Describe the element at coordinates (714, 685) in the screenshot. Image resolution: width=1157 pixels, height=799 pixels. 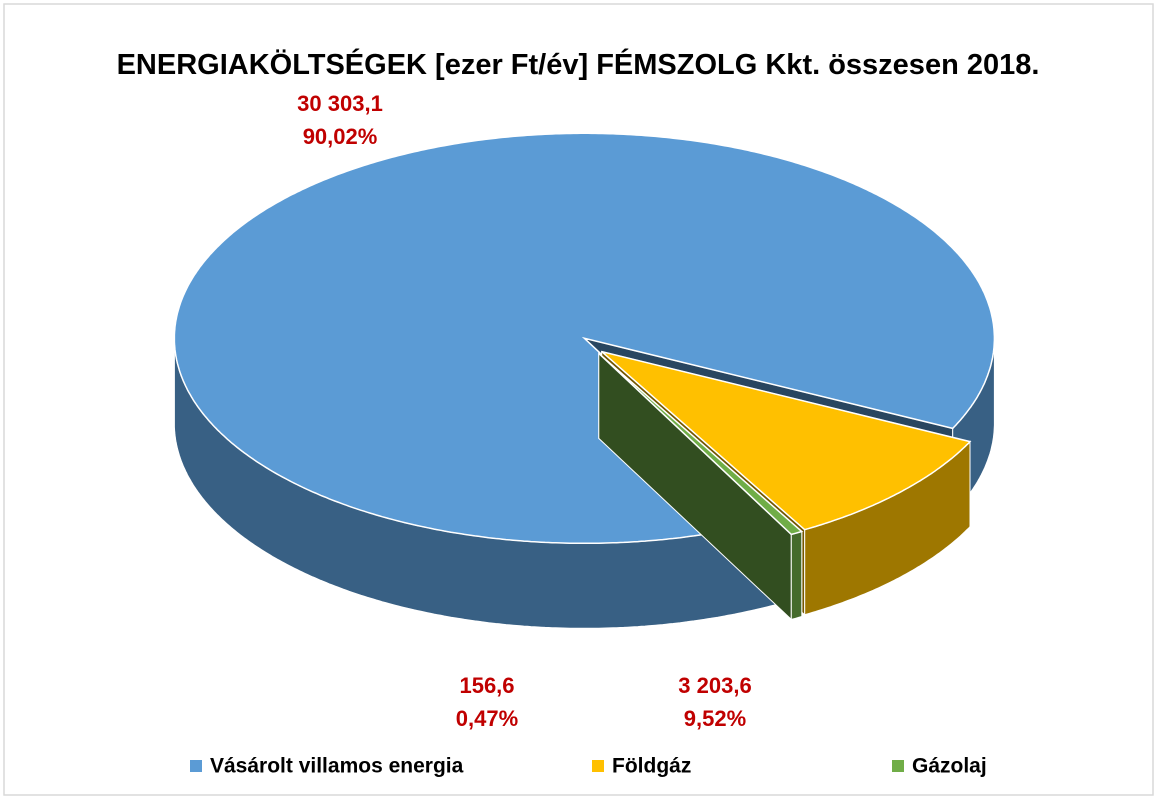
I see `data-label: 3 203,6` at that location.